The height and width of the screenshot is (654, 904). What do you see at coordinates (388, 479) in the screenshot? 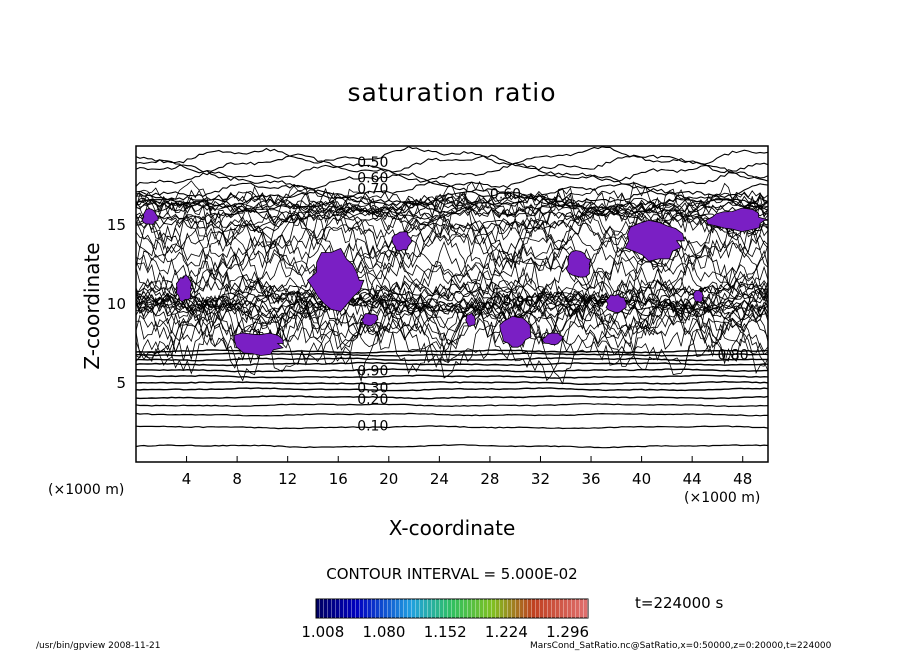
I see `x-tick-label: 20` at bounding box center [388, 479].